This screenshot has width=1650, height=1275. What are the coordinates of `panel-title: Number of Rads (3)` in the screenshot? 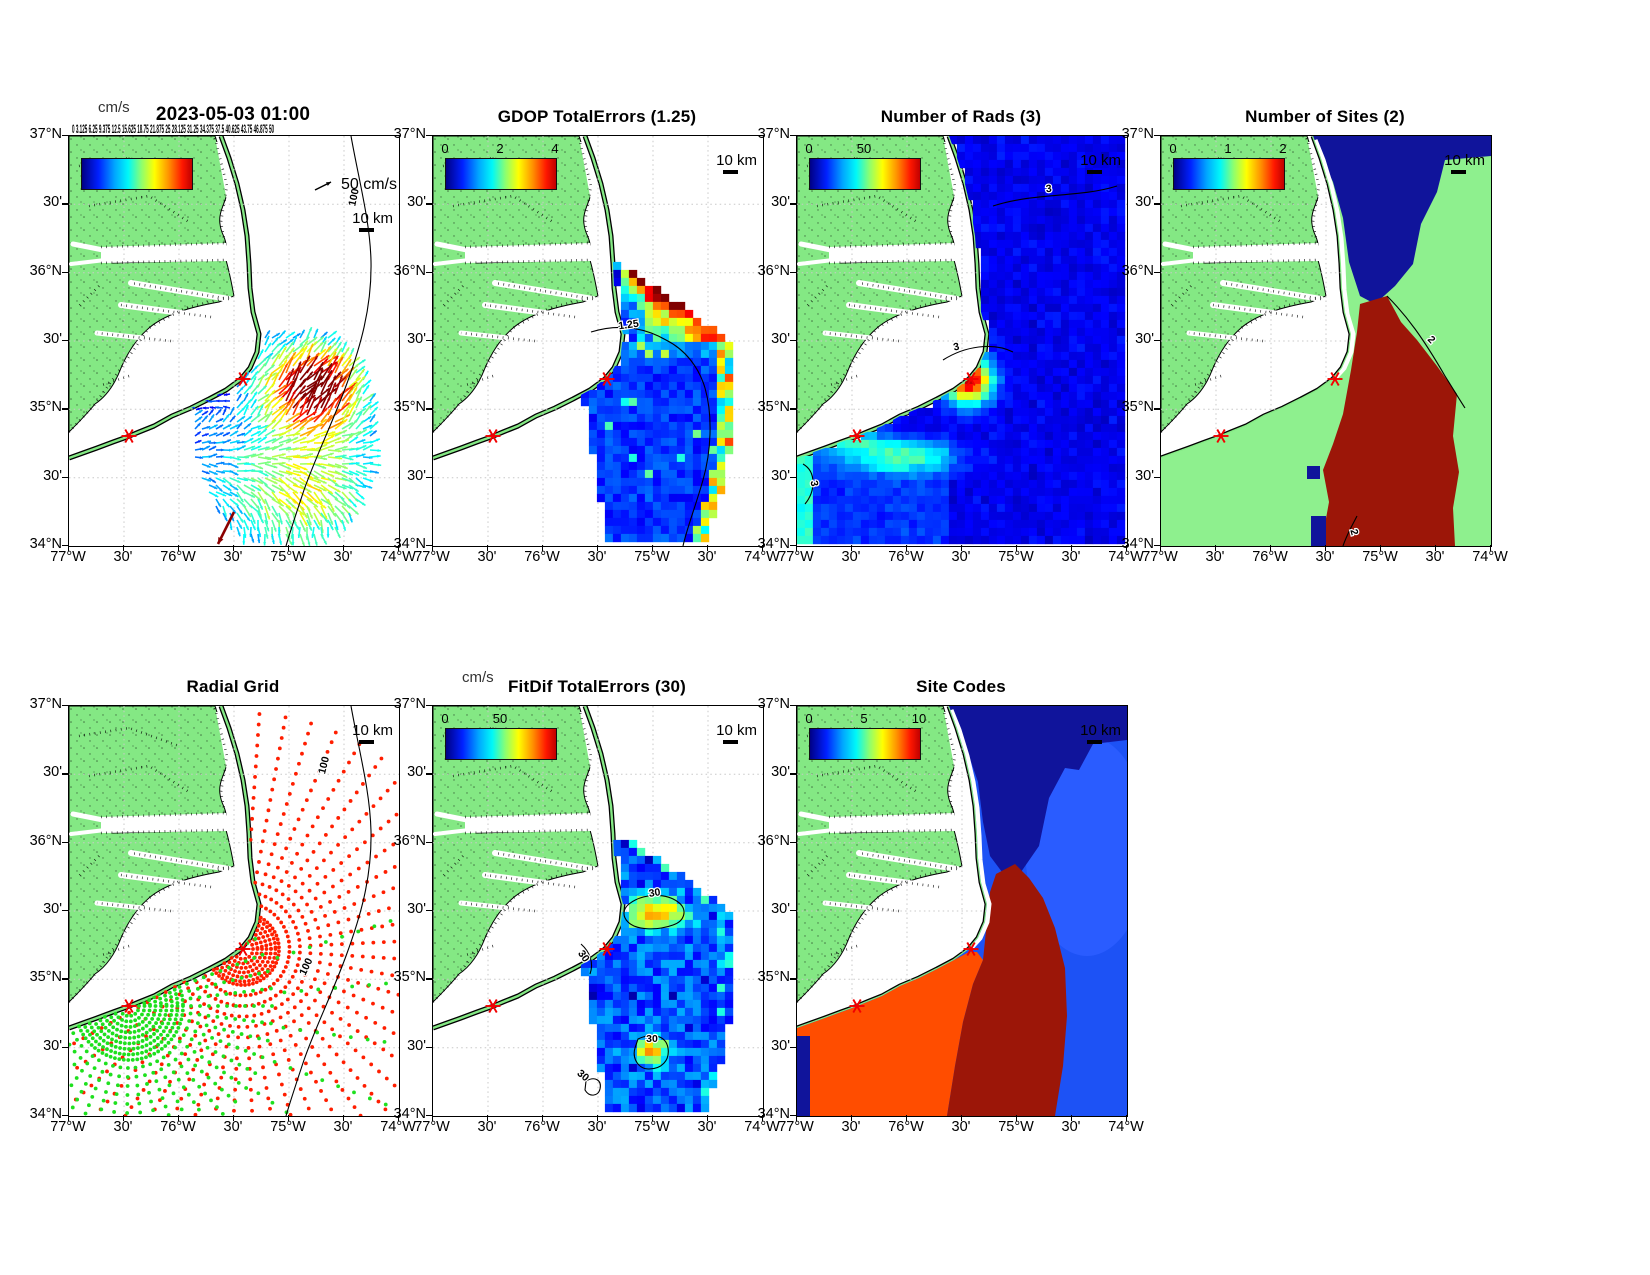 It's located at (961, 116).